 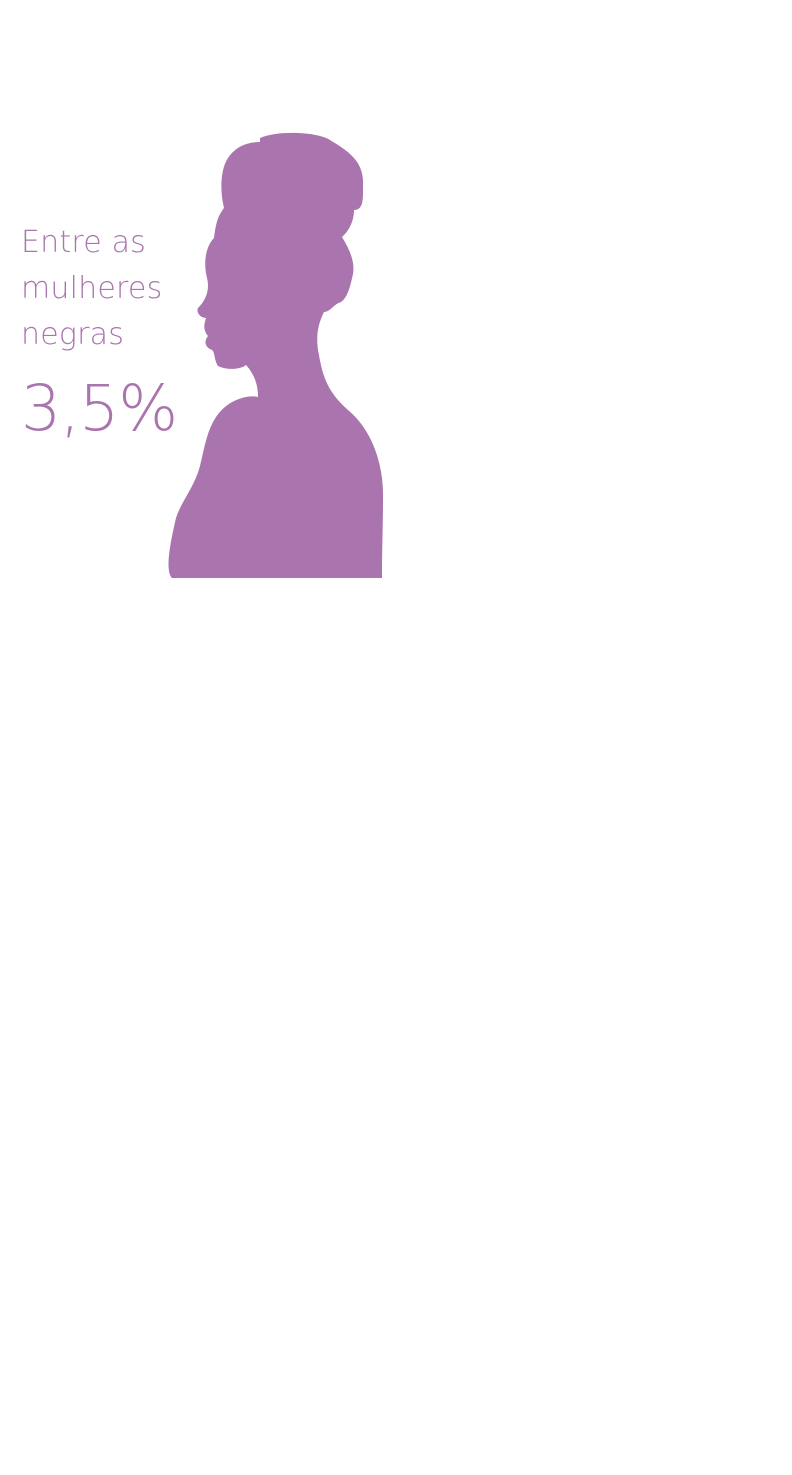 What do you see at coordinates (92, 288) in the screenshot?
I see `stat-label-line-2: mulheres` at bounding box center [92, 288].